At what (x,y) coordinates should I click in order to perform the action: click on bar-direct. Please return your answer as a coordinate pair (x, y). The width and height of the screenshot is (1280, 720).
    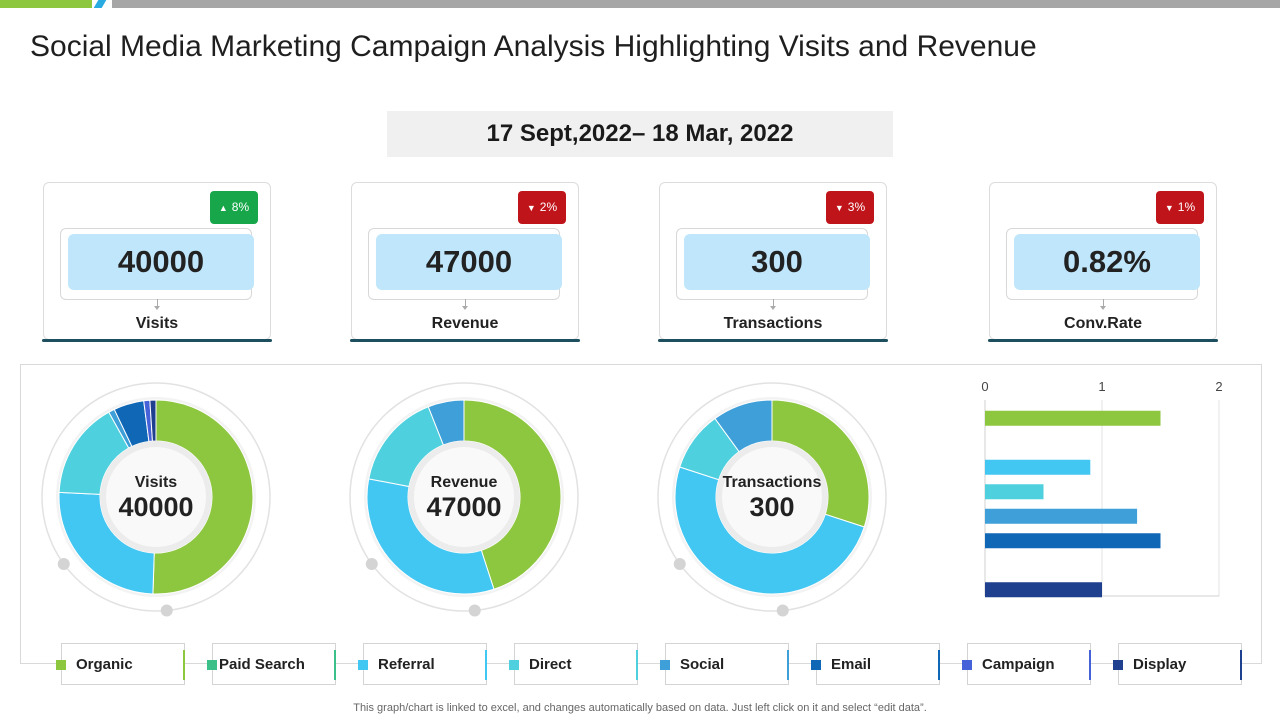
    Looking at the image, I should click on (1014, 492).